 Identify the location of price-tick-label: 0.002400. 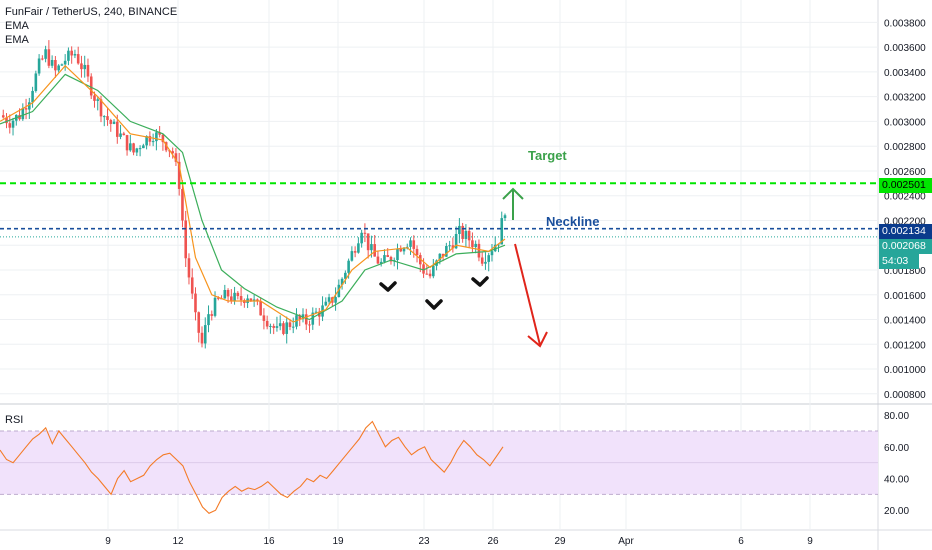
(905, 197).